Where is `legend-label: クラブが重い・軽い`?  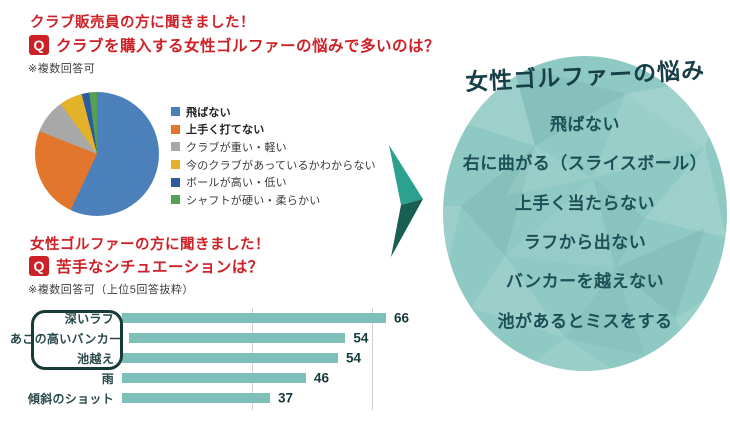 legend-label: クラブが重い・軽い is located at coordinates (236, 147).